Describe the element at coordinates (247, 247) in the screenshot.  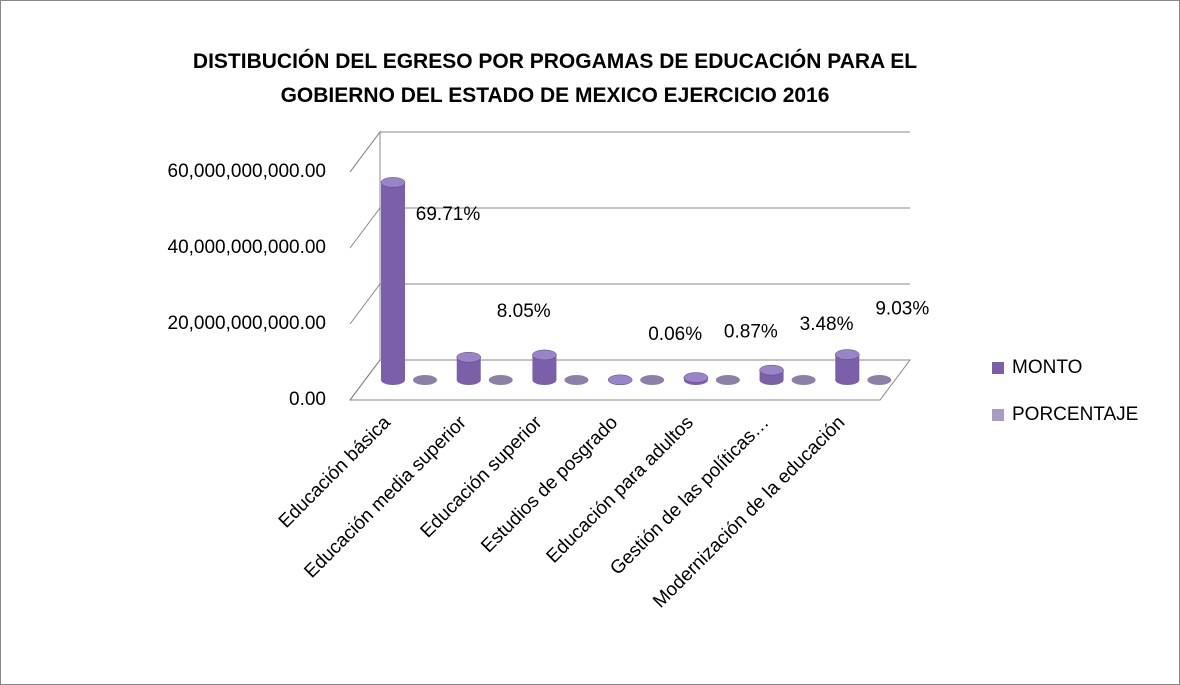
I see `y-tick-label: 40,000,000,000.00` at that location.